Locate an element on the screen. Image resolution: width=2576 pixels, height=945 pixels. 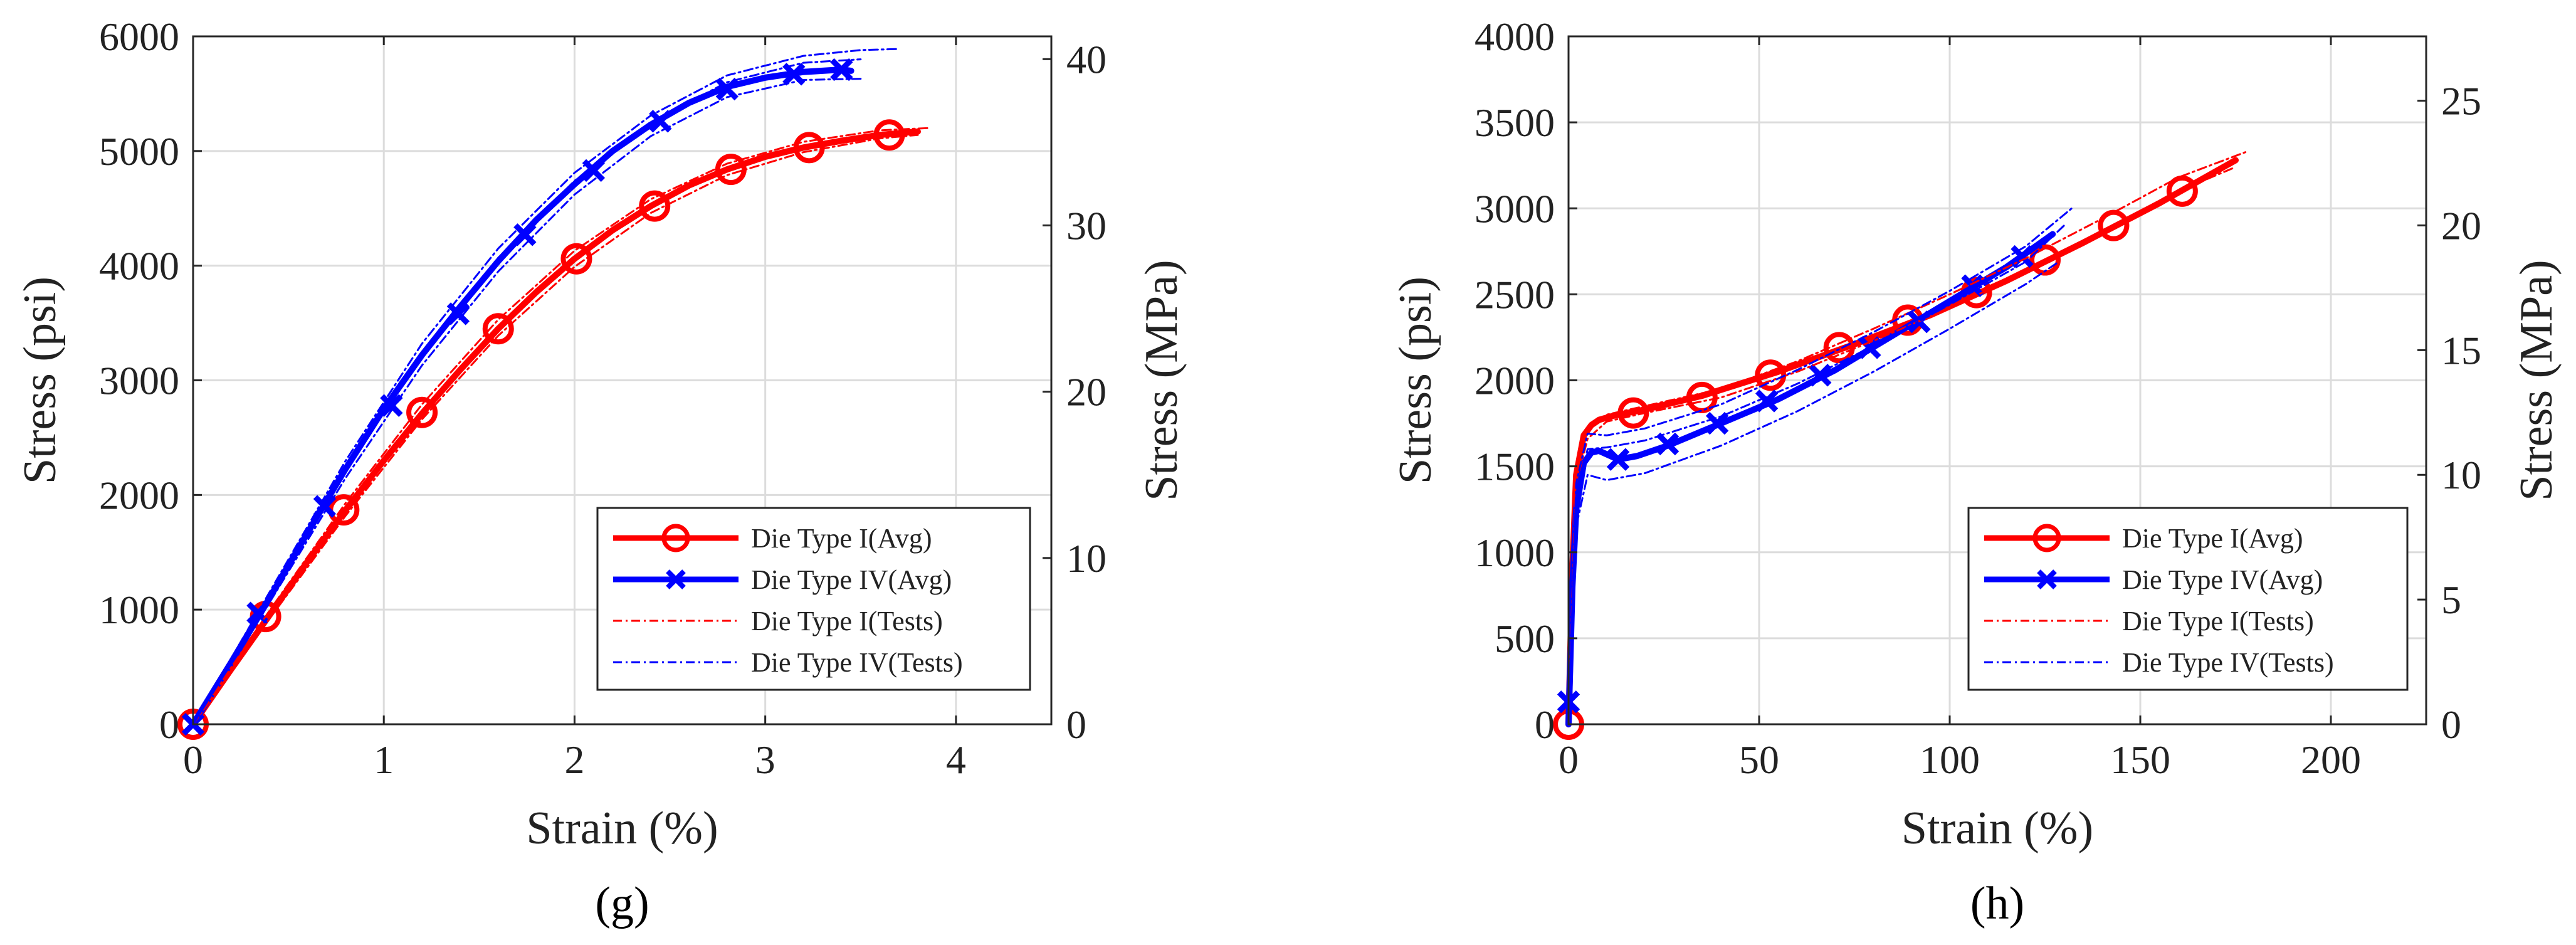
y-tick-label: 5000 is located at coordinates (139, 151).